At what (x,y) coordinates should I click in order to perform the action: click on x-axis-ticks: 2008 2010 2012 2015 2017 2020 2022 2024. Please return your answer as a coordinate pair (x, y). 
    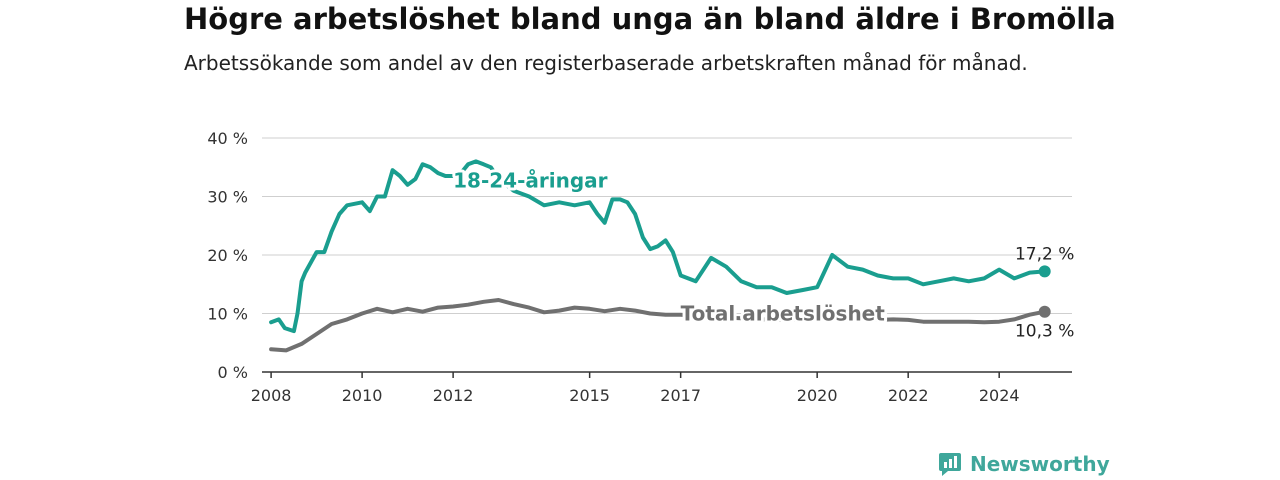
    Looking at the image, I should click on (635, 388).